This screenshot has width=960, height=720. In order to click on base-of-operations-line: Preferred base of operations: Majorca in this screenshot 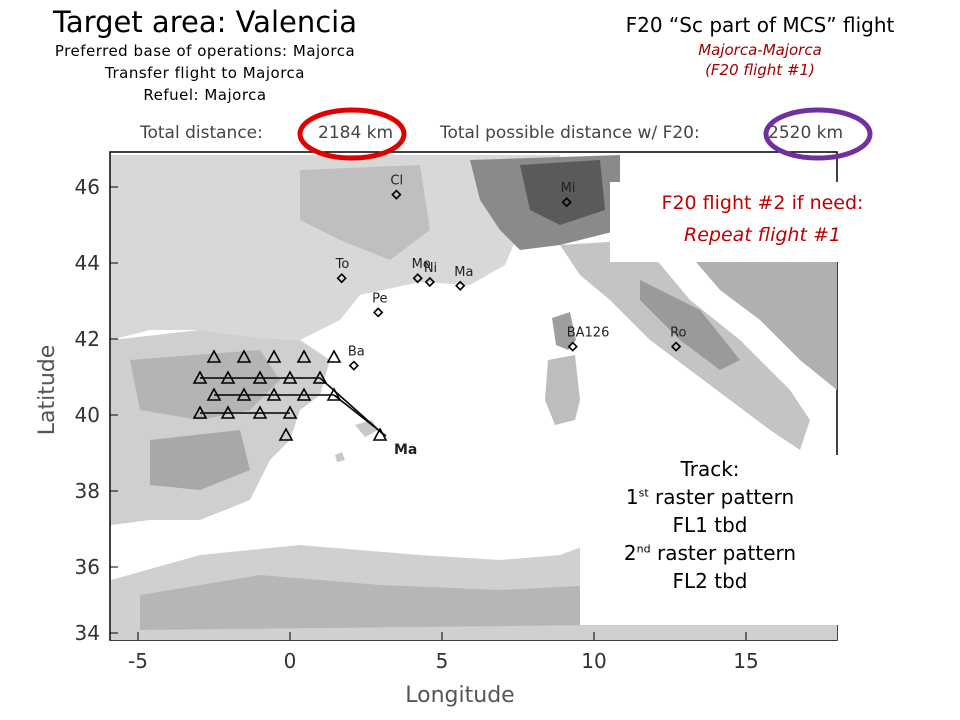, I will do `click(205, 51)`.